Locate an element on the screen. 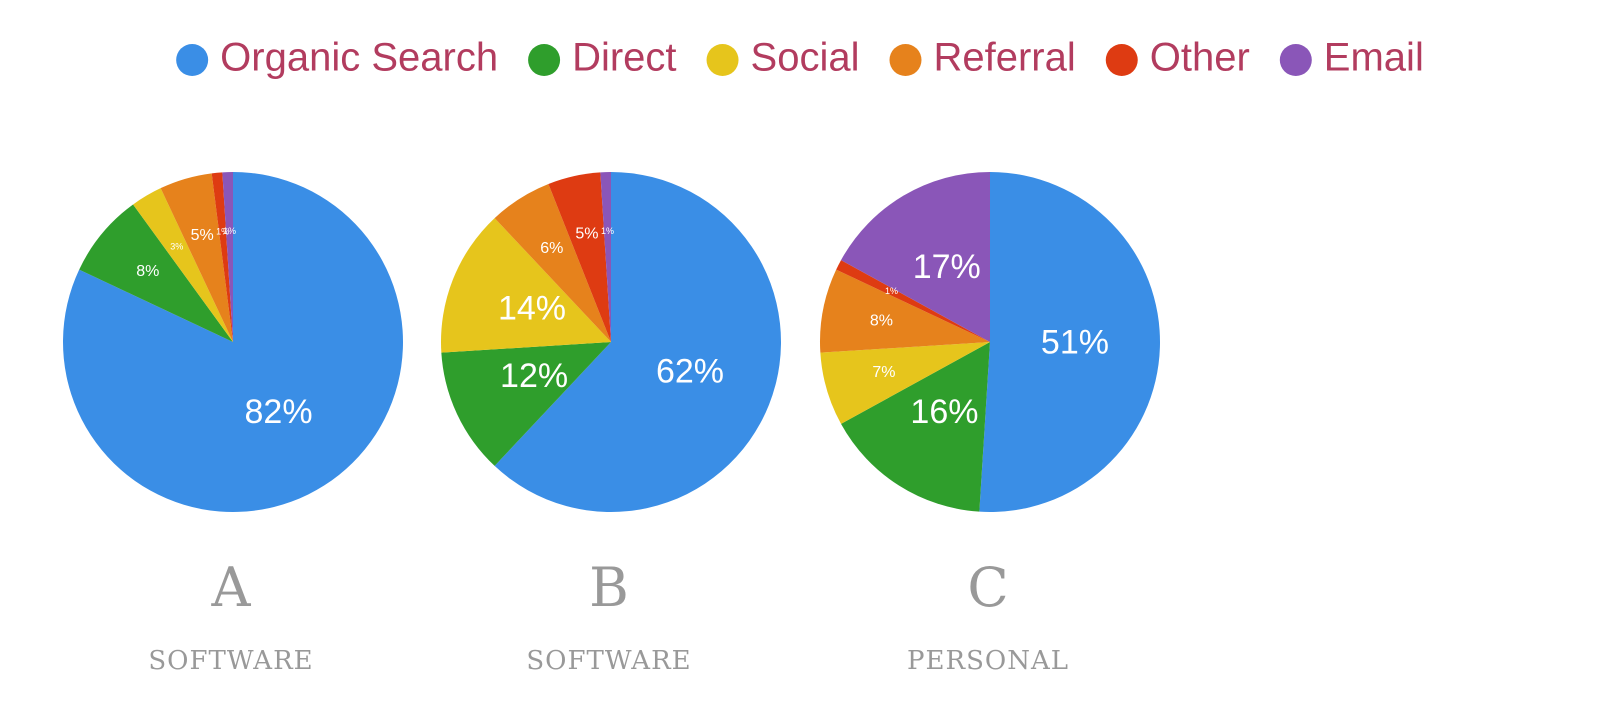 This screenshot has height=717, width=1600. data-label: 3% is located at coordinates (176, 246).